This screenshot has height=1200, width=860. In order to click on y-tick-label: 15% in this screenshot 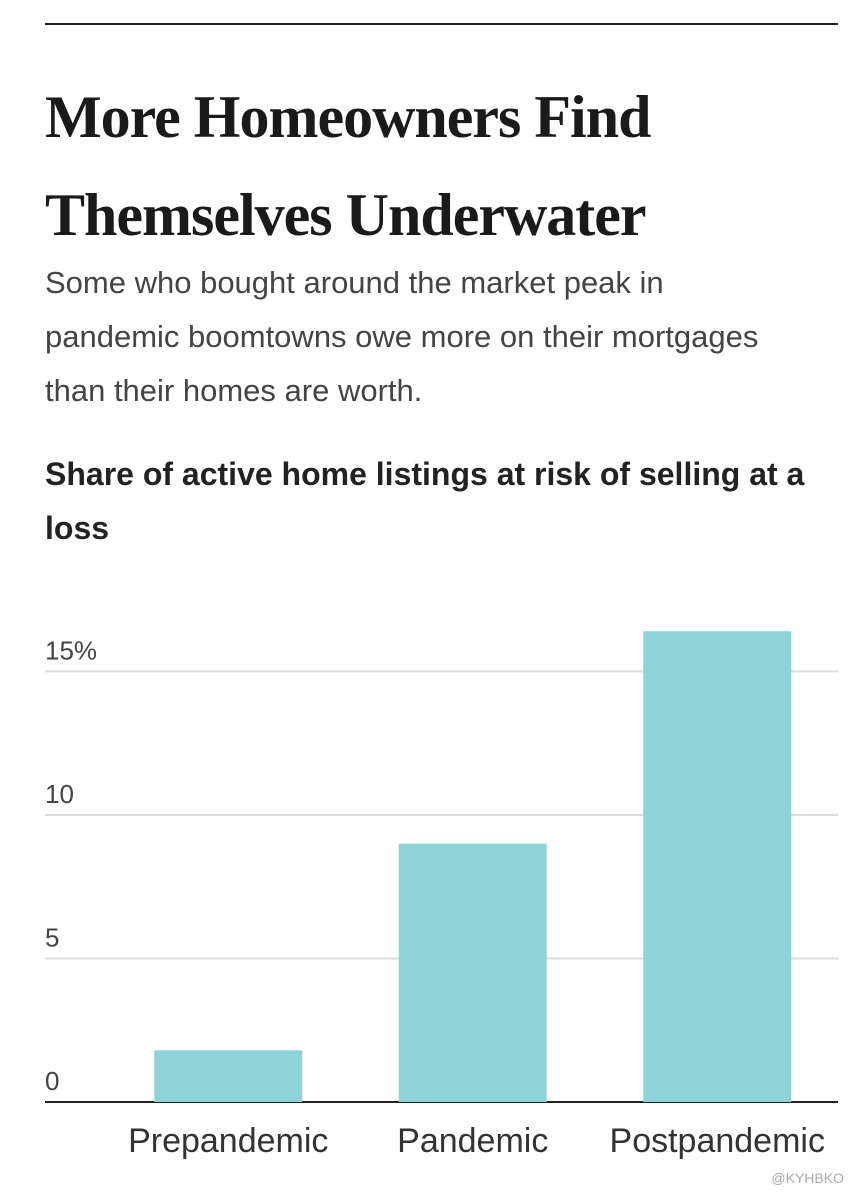, I will do `click(71, 650)`.